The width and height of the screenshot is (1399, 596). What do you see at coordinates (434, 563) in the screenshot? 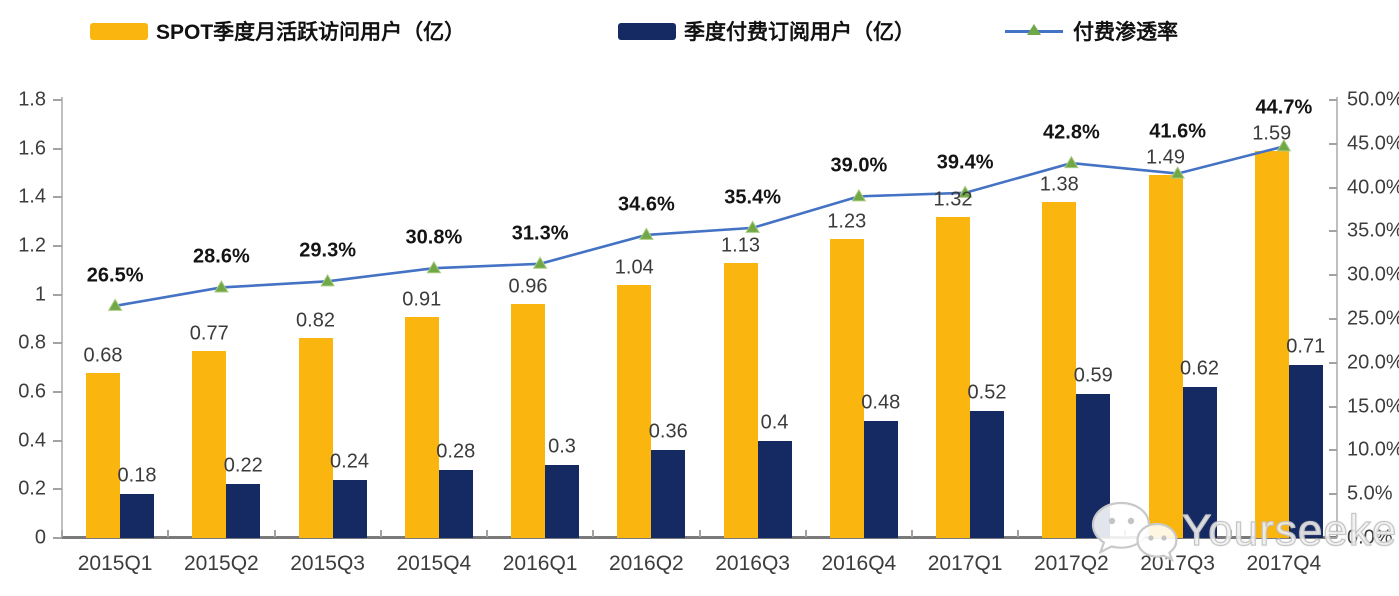
I see `x-axis-category-label: 2015Q4` at bounding box center [434, 563].